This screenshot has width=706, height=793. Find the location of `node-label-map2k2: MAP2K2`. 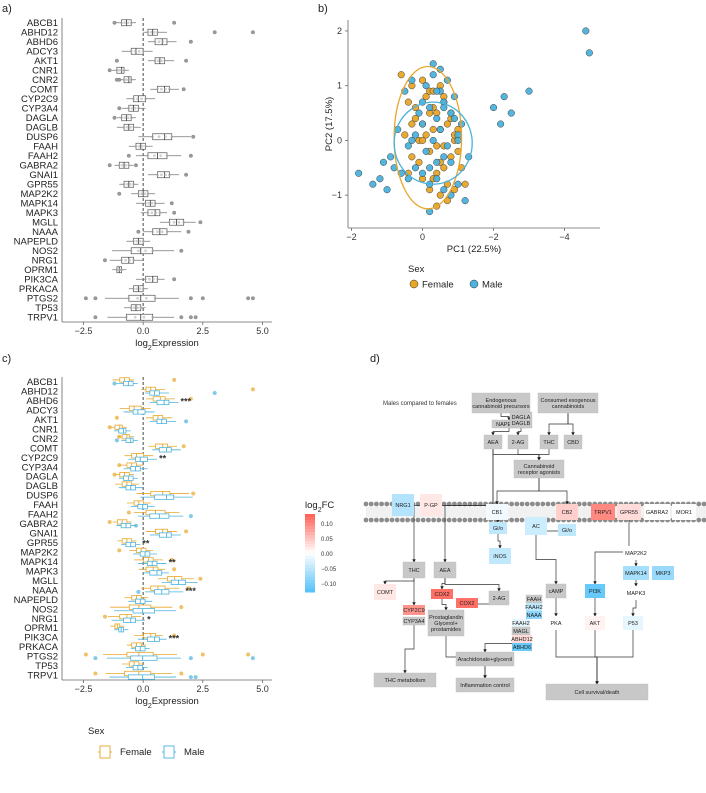

node-label-map2k2: MAP2K2 is located at coordinates (636, 554).